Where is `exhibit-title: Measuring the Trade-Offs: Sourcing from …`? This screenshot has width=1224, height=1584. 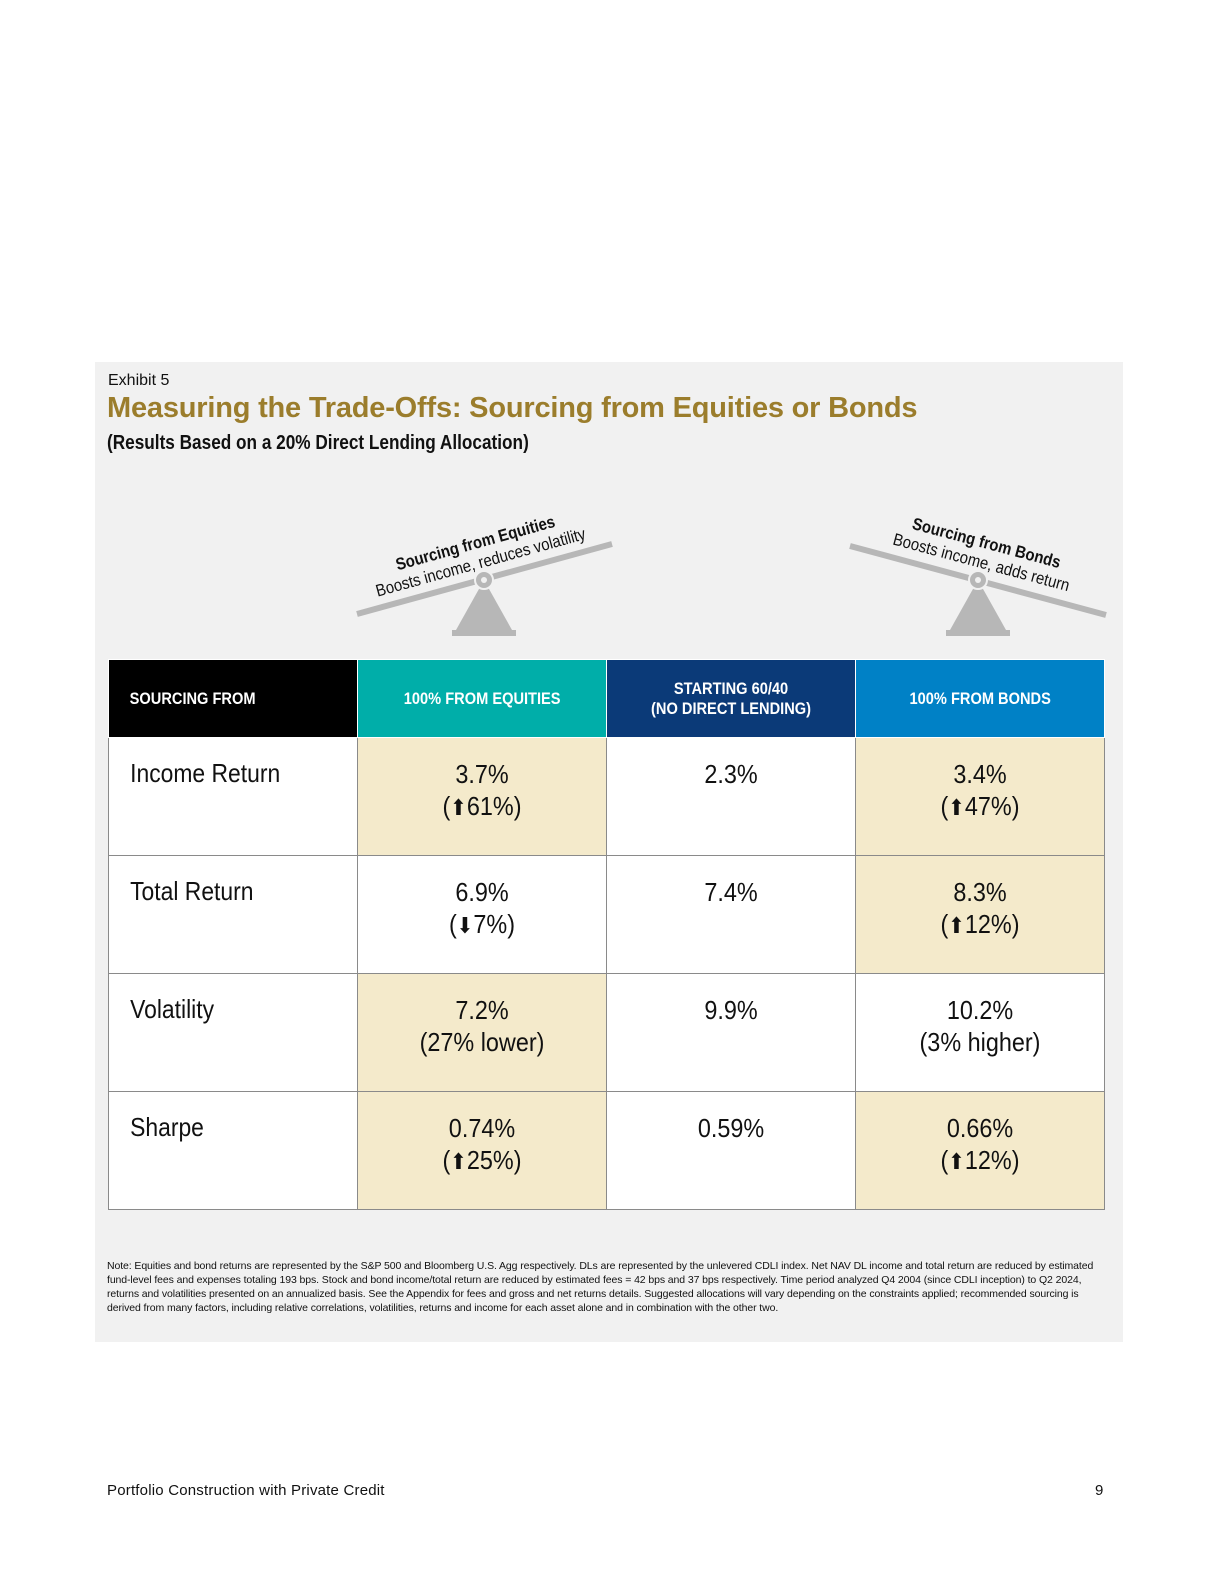
exhibit-title: Measuring the Trade-Offs: Sourcing from … is located at coordinates (512, 408).